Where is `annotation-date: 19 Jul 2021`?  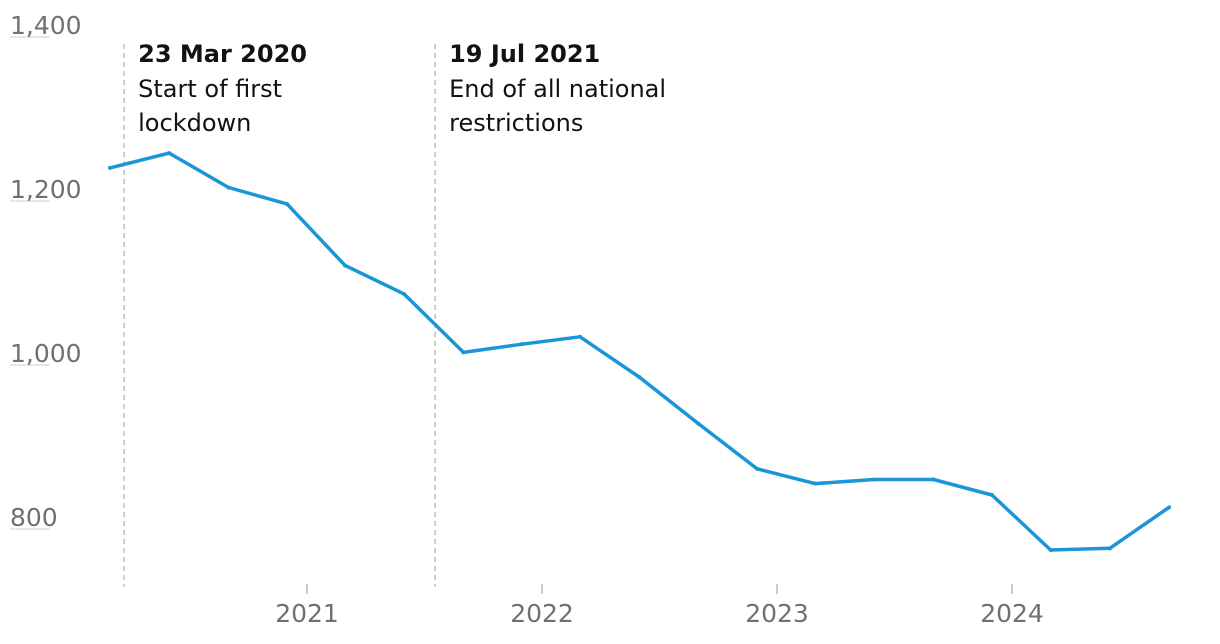
annotation-date: 19 Jul 2021 is located at coordinates (524, 54).